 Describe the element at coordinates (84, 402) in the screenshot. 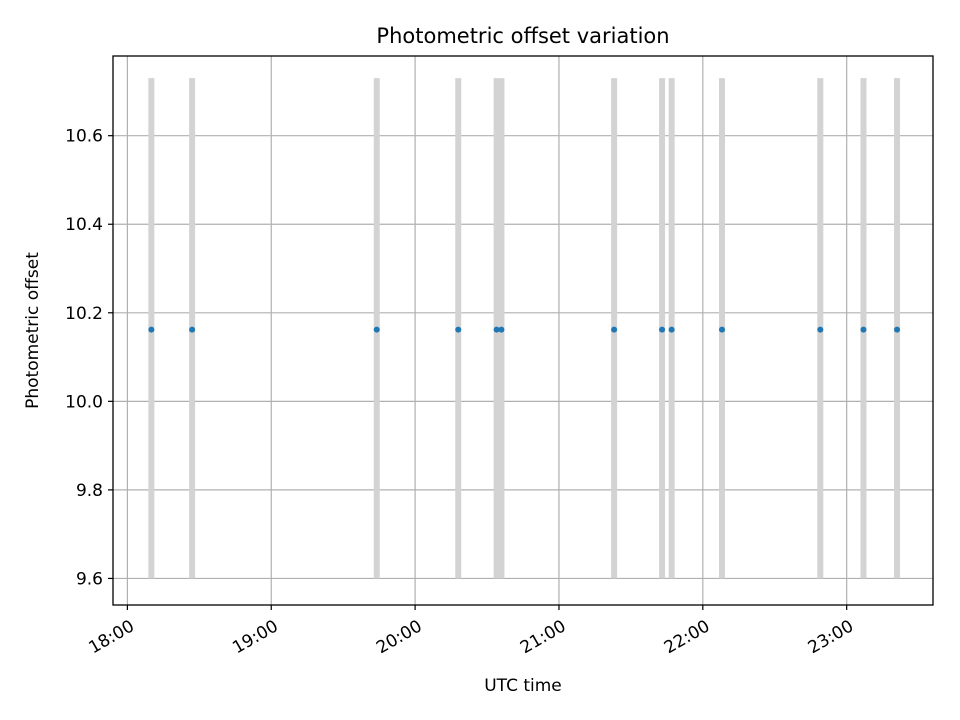

I see `y-tick-label: 10.0` at that location.